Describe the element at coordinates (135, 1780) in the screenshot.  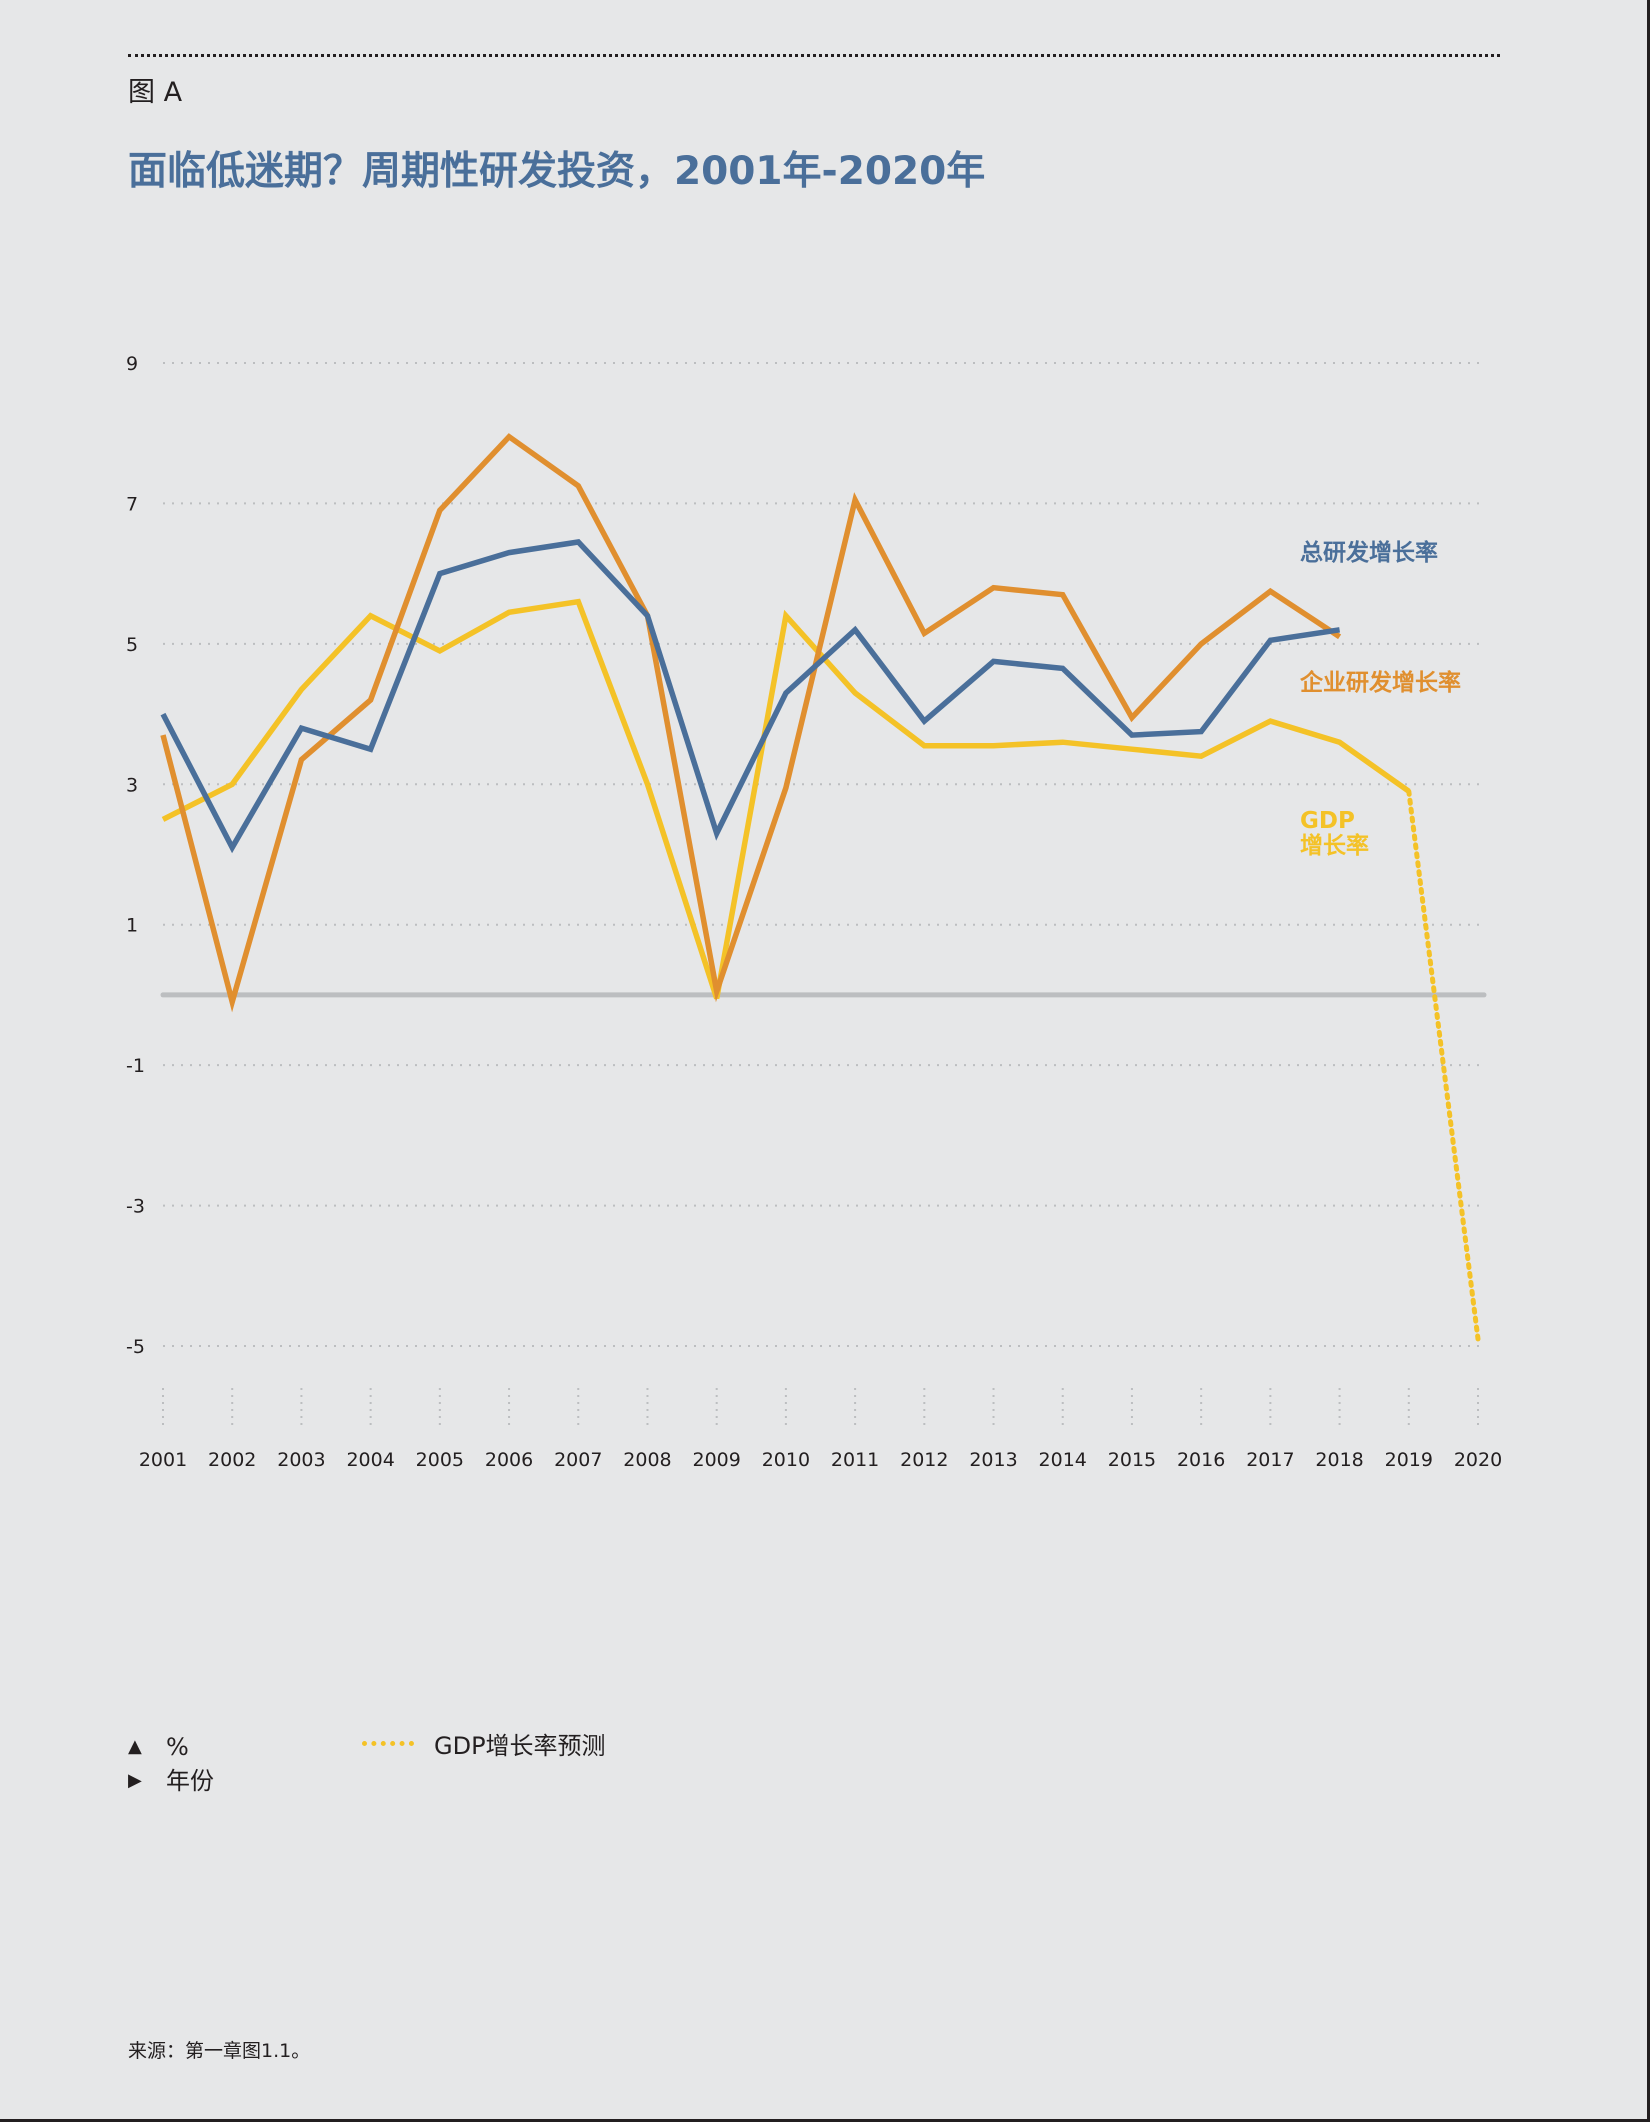
I see `triangle-right-icon: ▶` at that location.